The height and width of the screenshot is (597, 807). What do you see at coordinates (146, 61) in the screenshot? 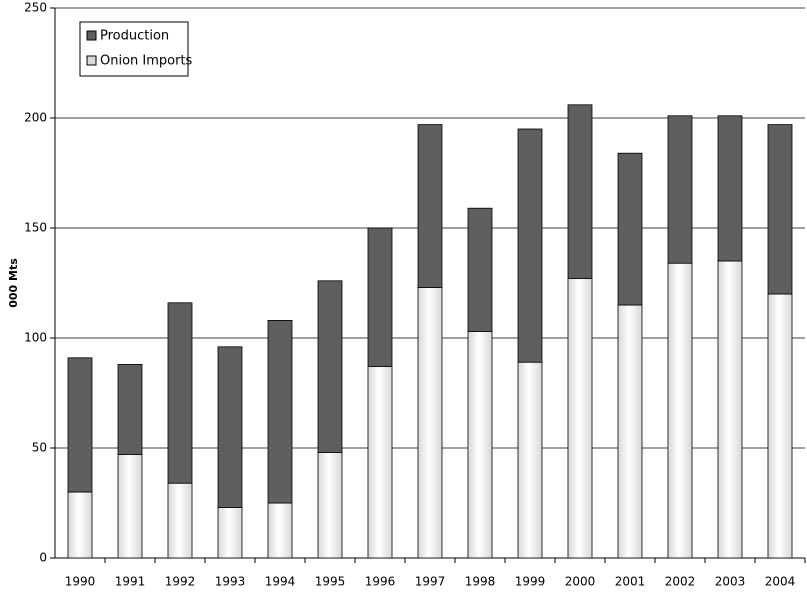
I see `legend-label: Onion Imports` at bounding box center [146, 61].